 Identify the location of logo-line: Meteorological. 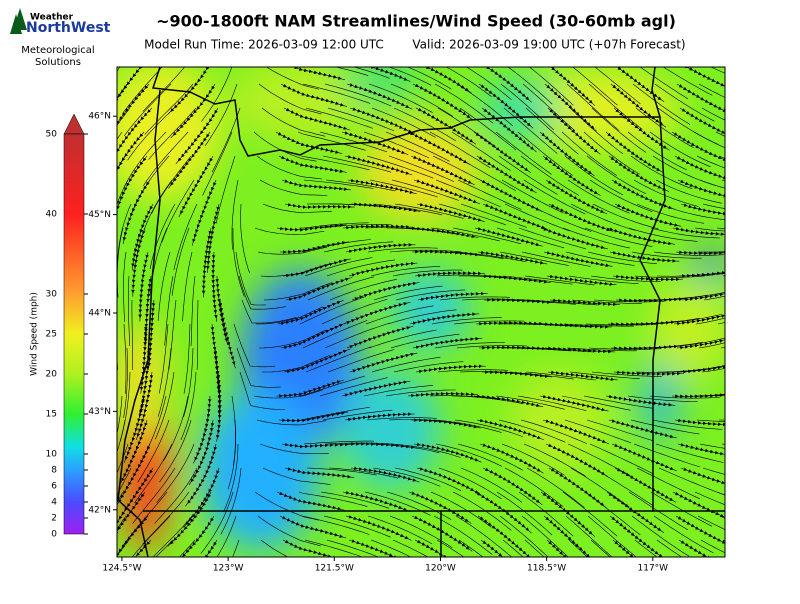
(57, 50).